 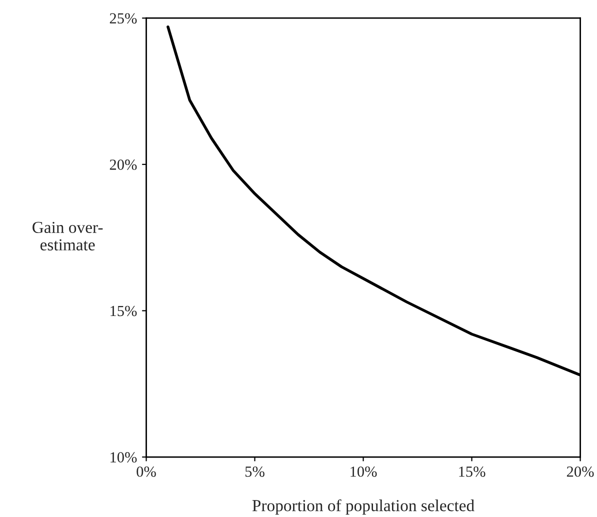 I want to click on y-tick-label: 15%, so click(x=123, y=311).